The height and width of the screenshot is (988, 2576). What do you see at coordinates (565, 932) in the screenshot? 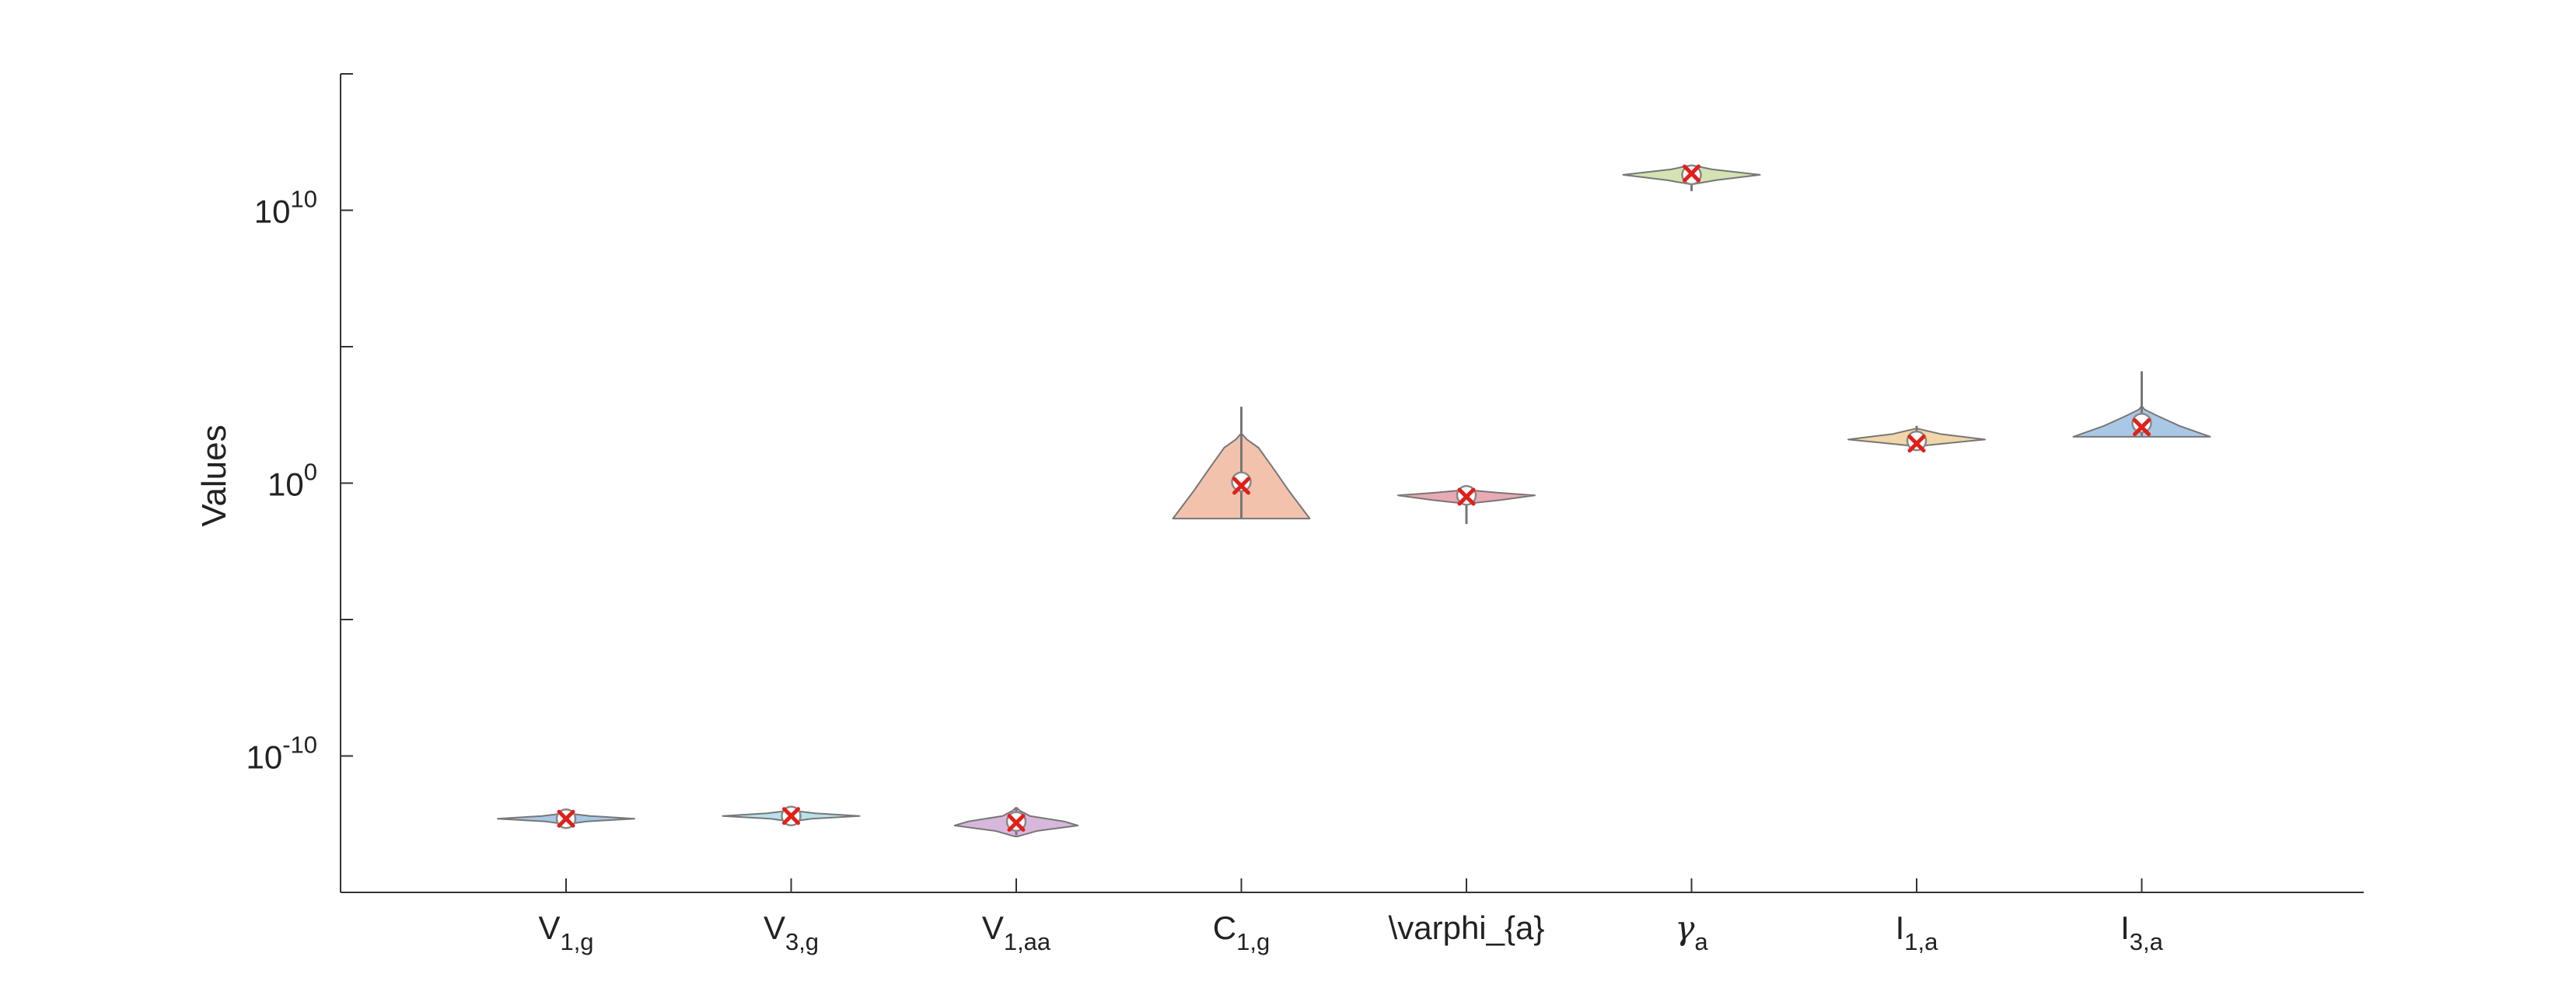
I see `x-tick-label: V1,g` at bounding box center [565, 932].